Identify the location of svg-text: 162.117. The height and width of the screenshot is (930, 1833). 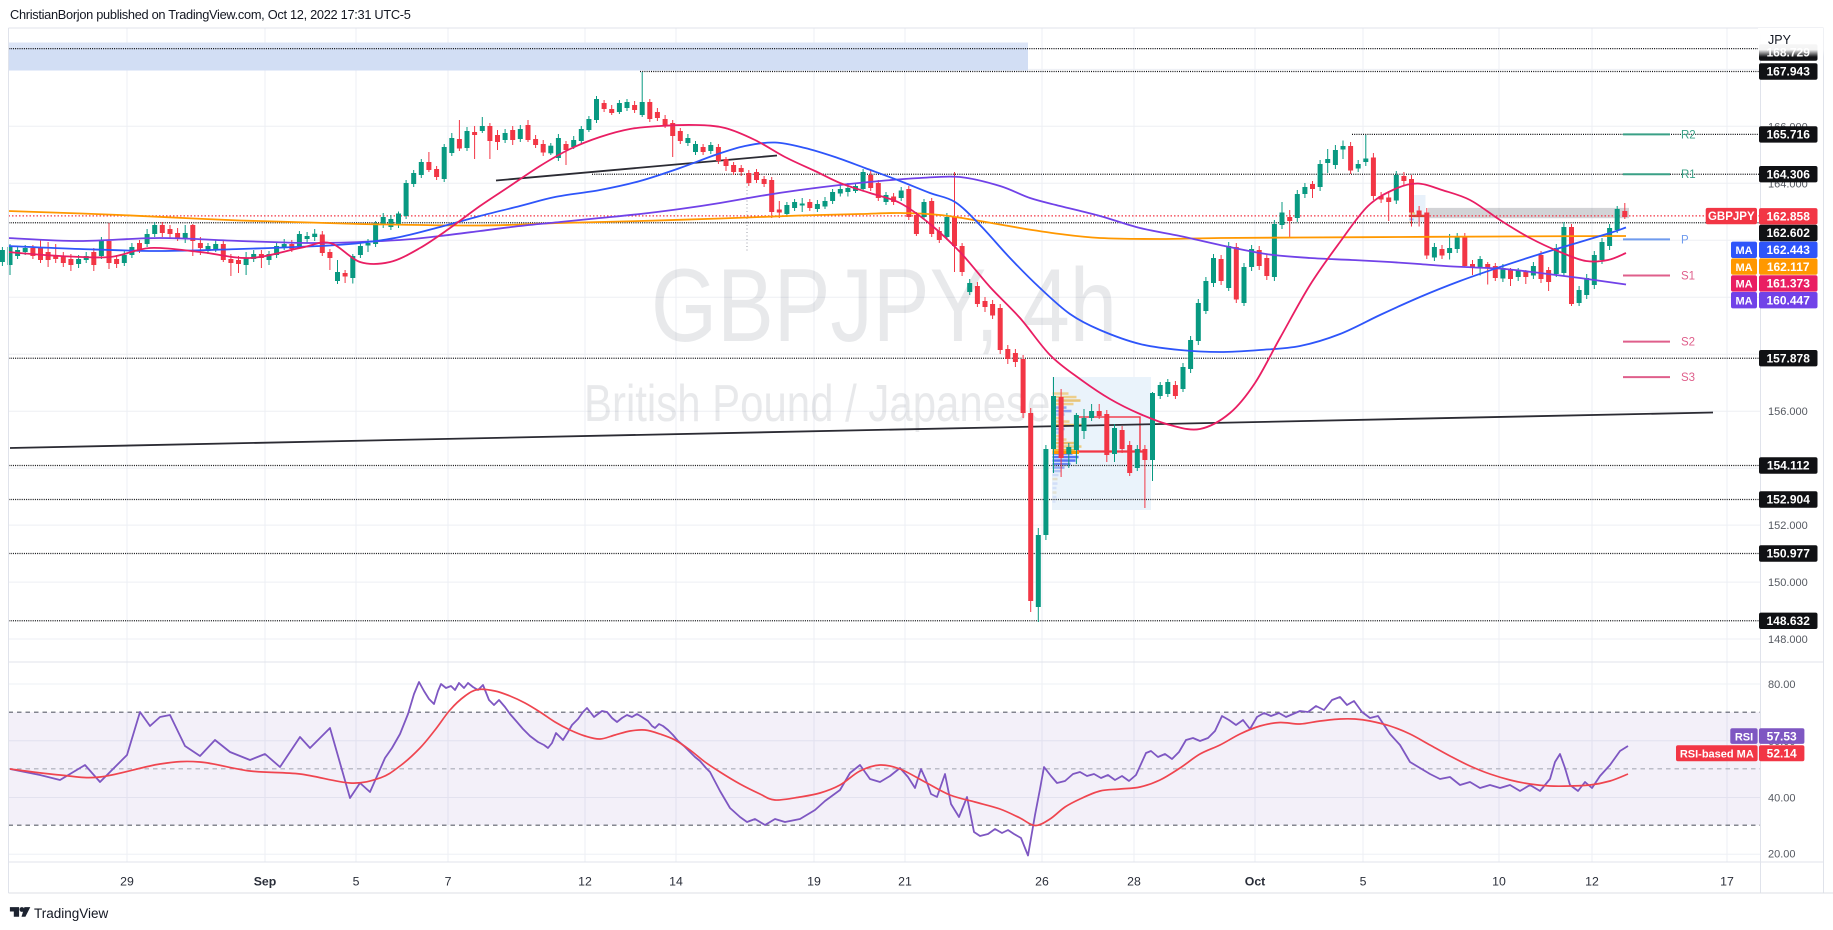
(1788, 267).